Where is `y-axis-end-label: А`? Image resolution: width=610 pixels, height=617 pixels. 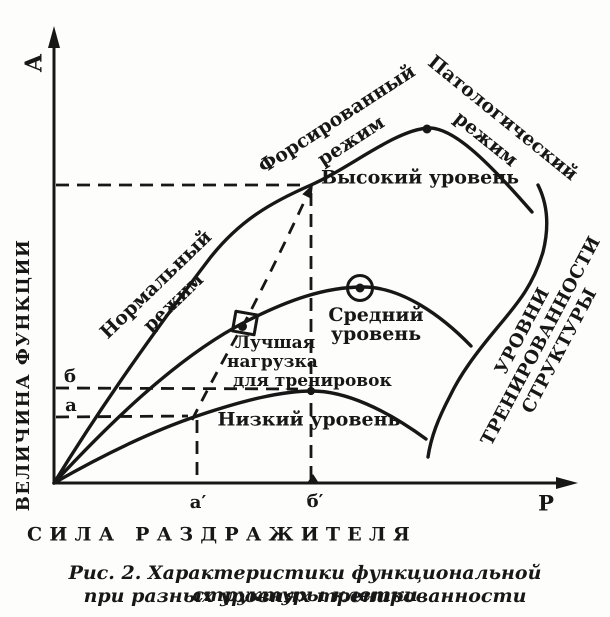
y-axis-end-label: А is located at coordinates (34, 63).